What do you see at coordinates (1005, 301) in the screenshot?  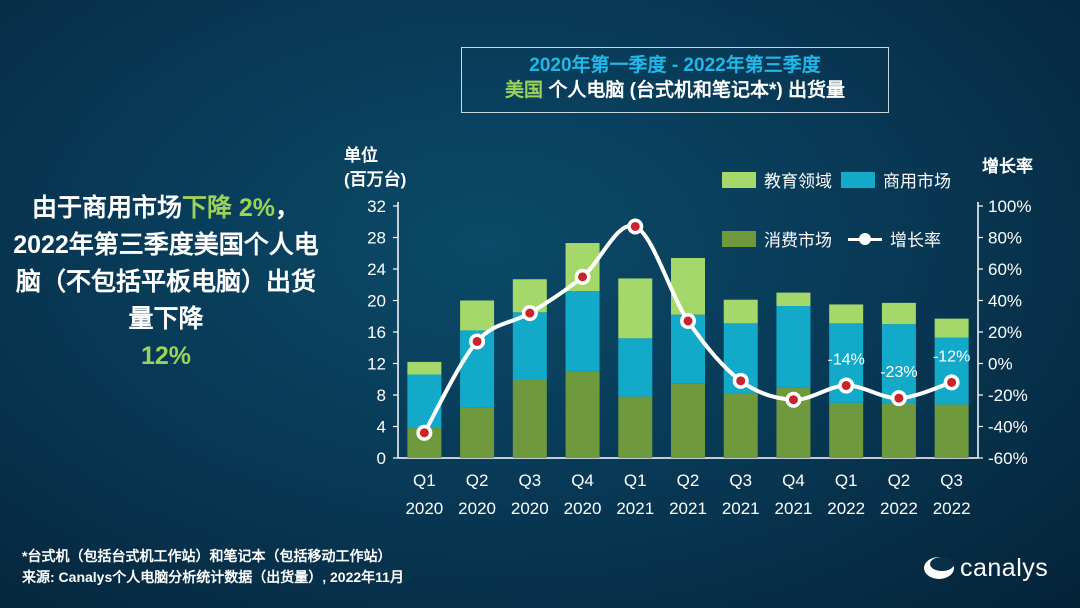 I see `y-right-tick-label: 40%` at bounding box center [1005, 301].